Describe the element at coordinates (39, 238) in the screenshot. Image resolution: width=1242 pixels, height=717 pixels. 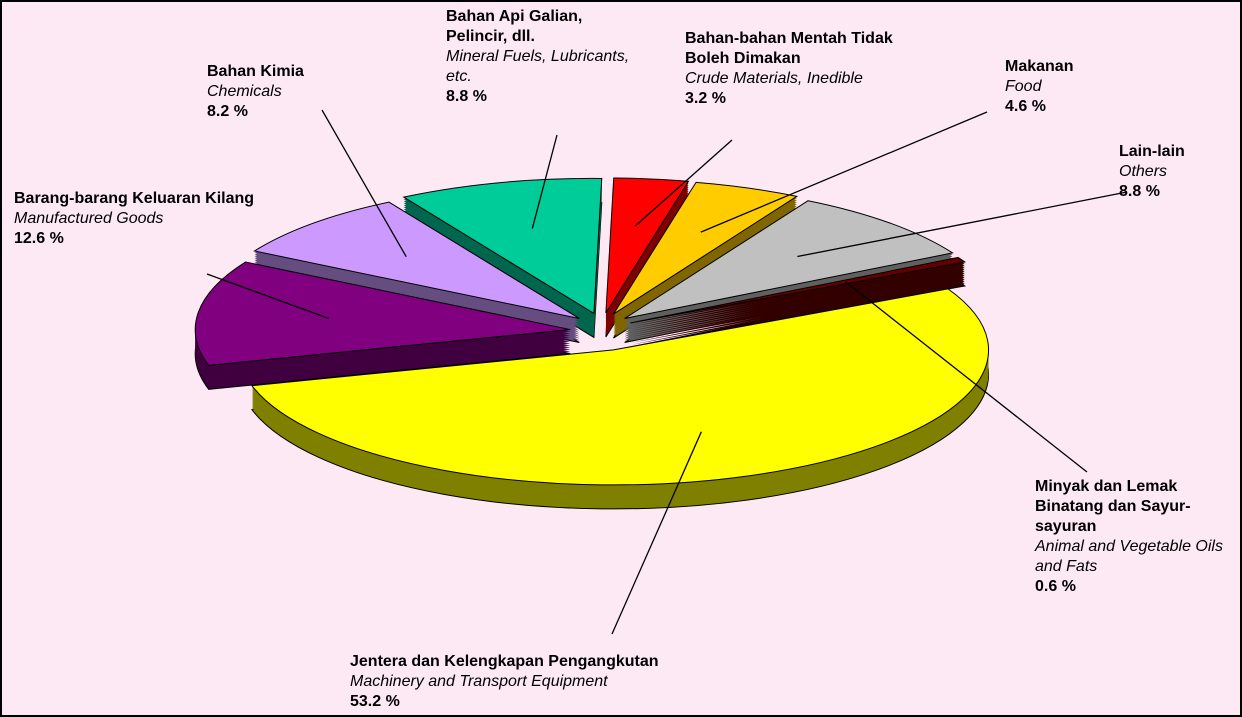
I see `label-text: 12.6 %` at that location.